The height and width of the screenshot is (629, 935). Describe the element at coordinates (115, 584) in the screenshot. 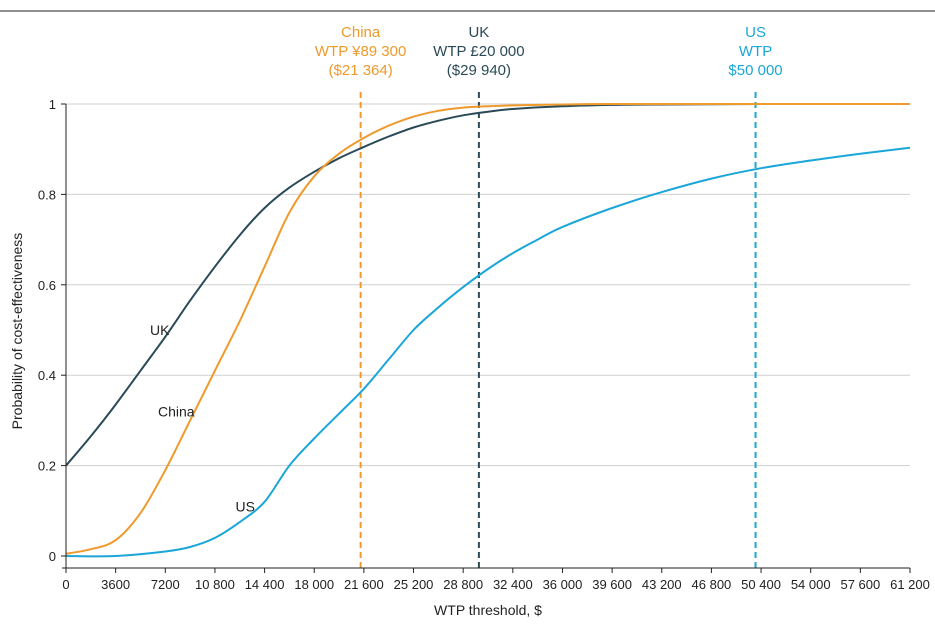

I see `x-tick-label: 3600` at that location.